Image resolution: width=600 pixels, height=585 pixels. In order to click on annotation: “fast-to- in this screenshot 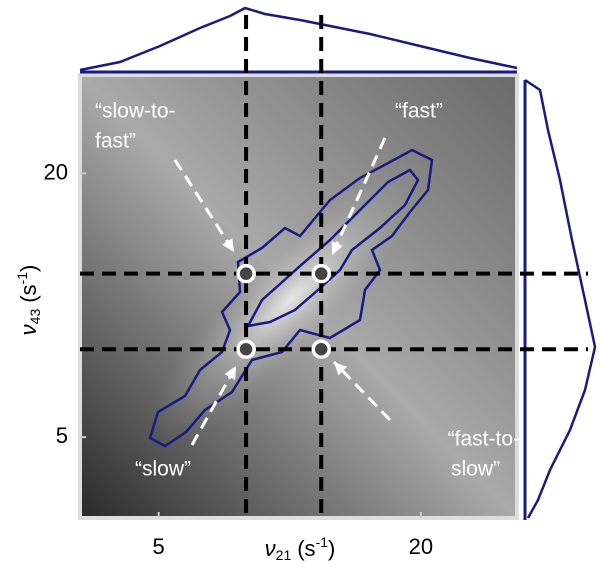, I will do `click(484, 439)`.